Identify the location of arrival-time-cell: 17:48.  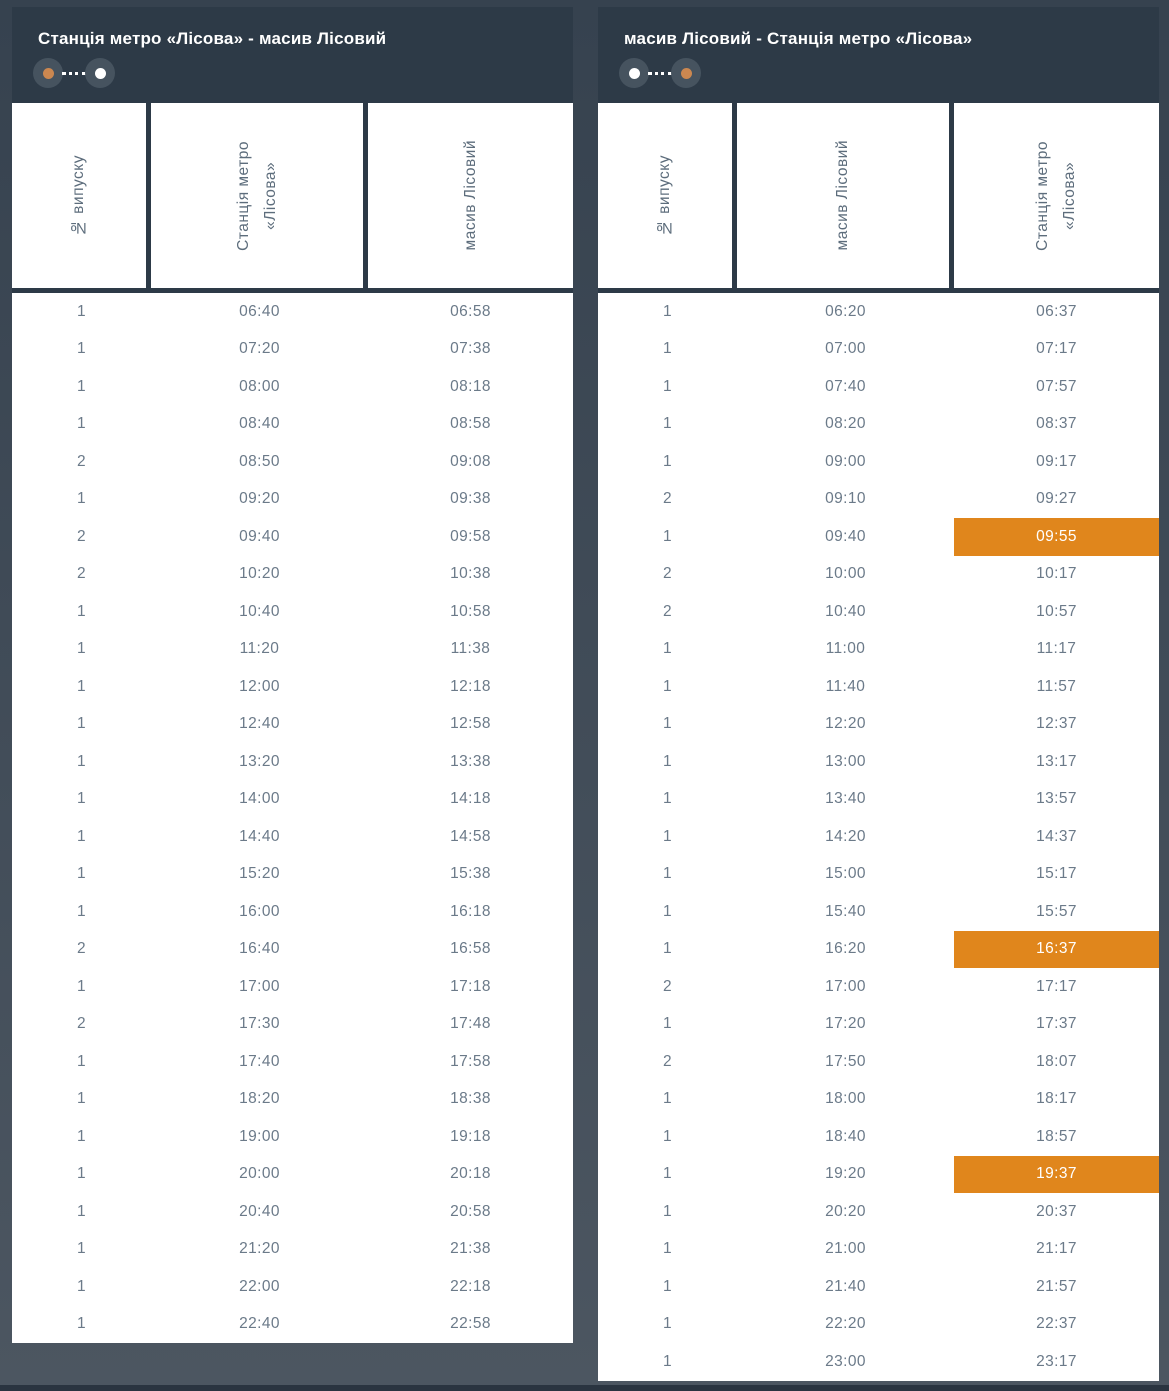
(470, 1024).